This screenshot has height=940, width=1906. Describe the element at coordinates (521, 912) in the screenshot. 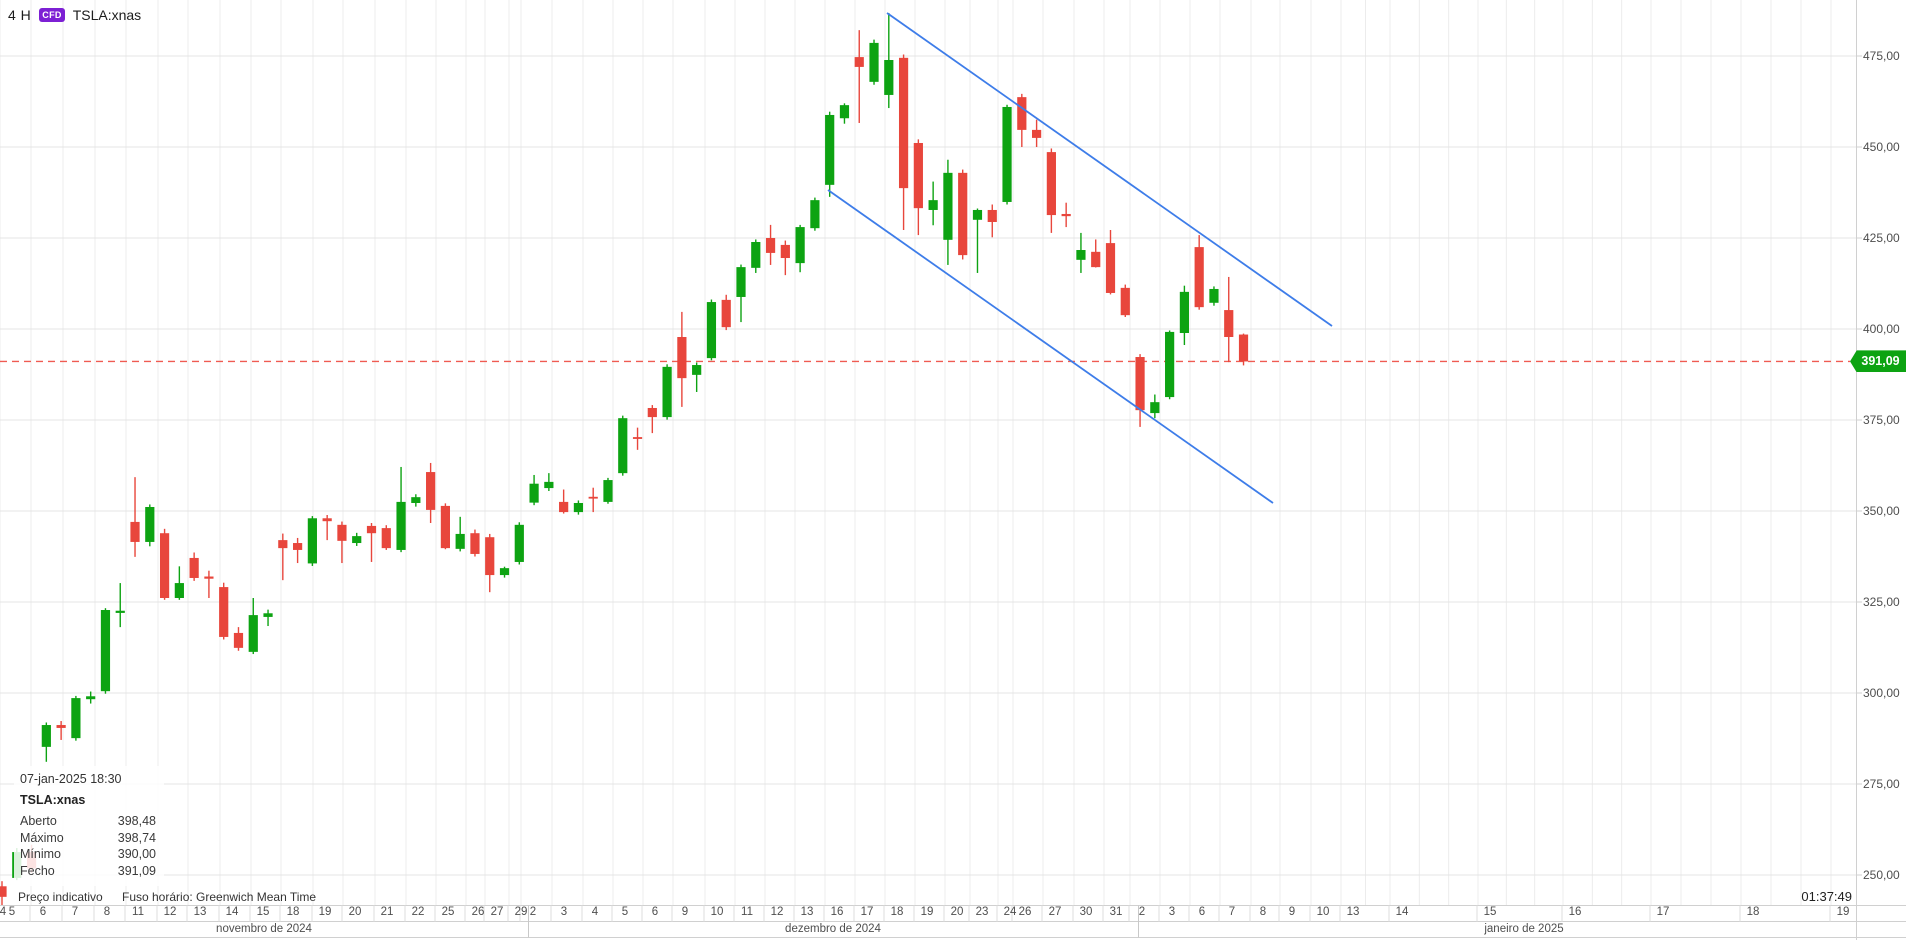

I see `day-tick-label: 29` at that location.